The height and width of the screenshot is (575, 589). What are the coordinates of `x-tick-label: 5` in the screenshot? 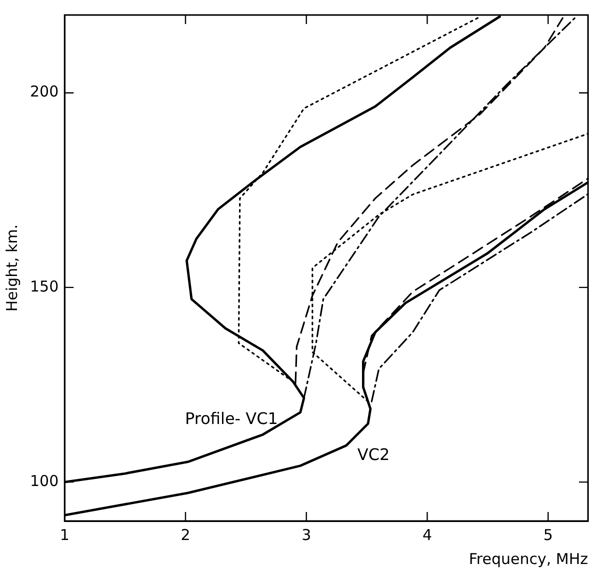 It's located at (548, 535).